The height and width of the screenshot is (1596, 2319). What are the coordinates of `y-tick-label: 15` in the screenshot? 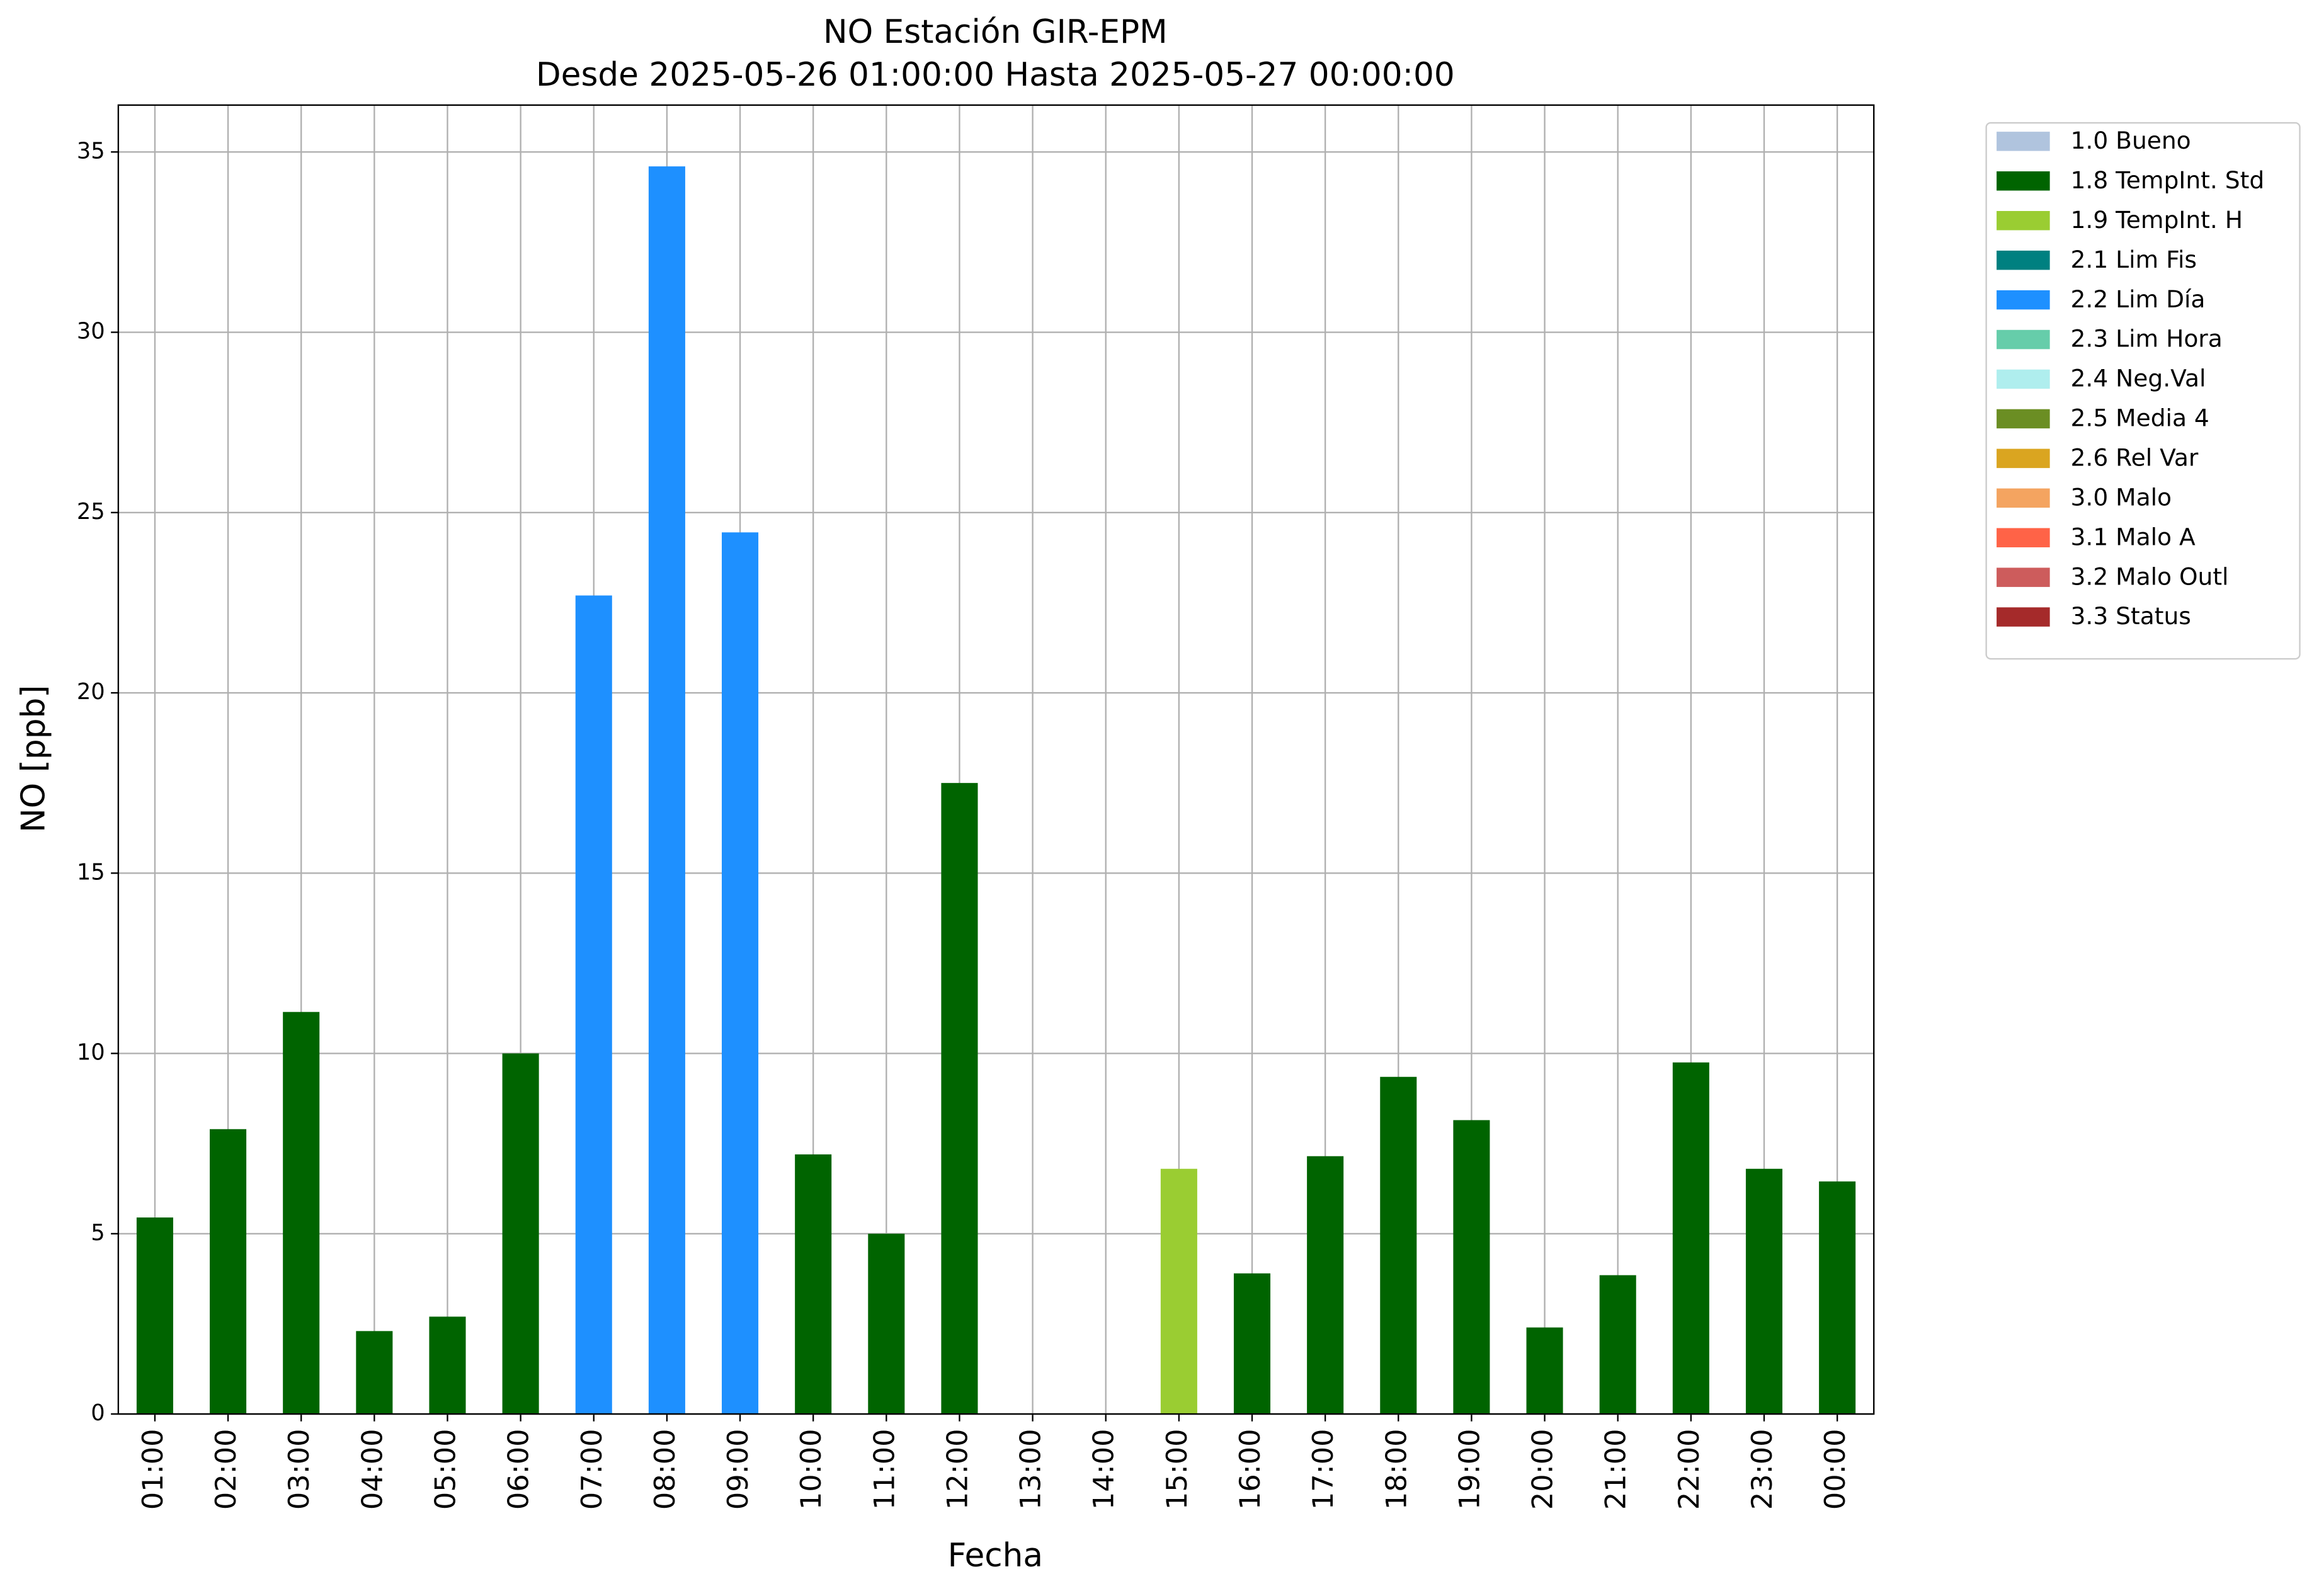 It's located at (91, 872).